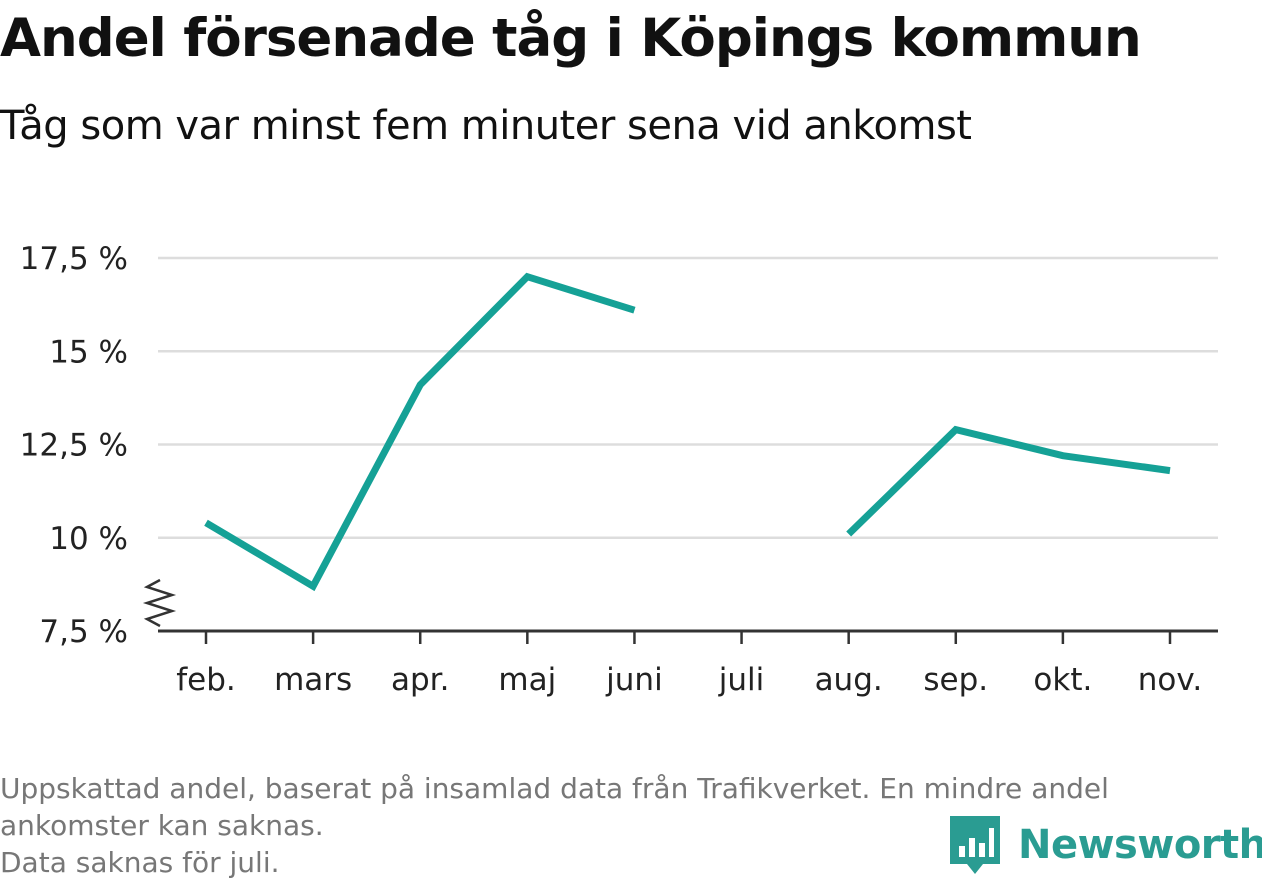 The height and width of the screenshot is (881, 1262). What do you see at coordinates (206, 680) in the screenshot?
I see `x-tick-label: feb.` at bounding box center [206, 680].